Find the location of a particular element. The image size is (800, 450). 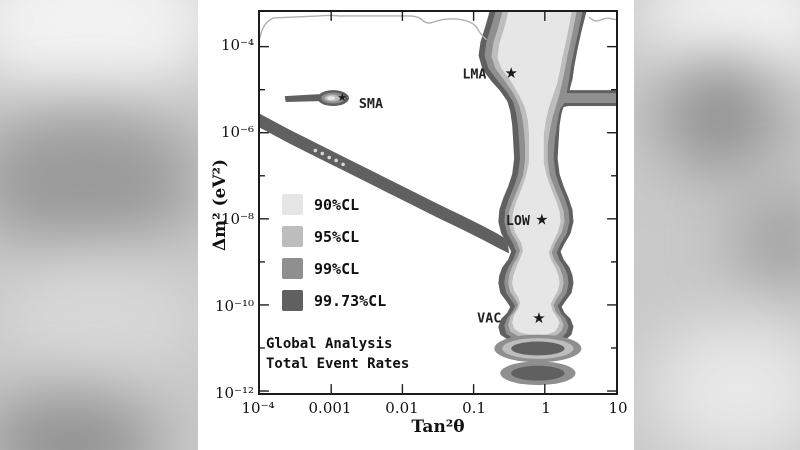

legend-label-99cl: 99%CL is located at coordinates (337, 268).